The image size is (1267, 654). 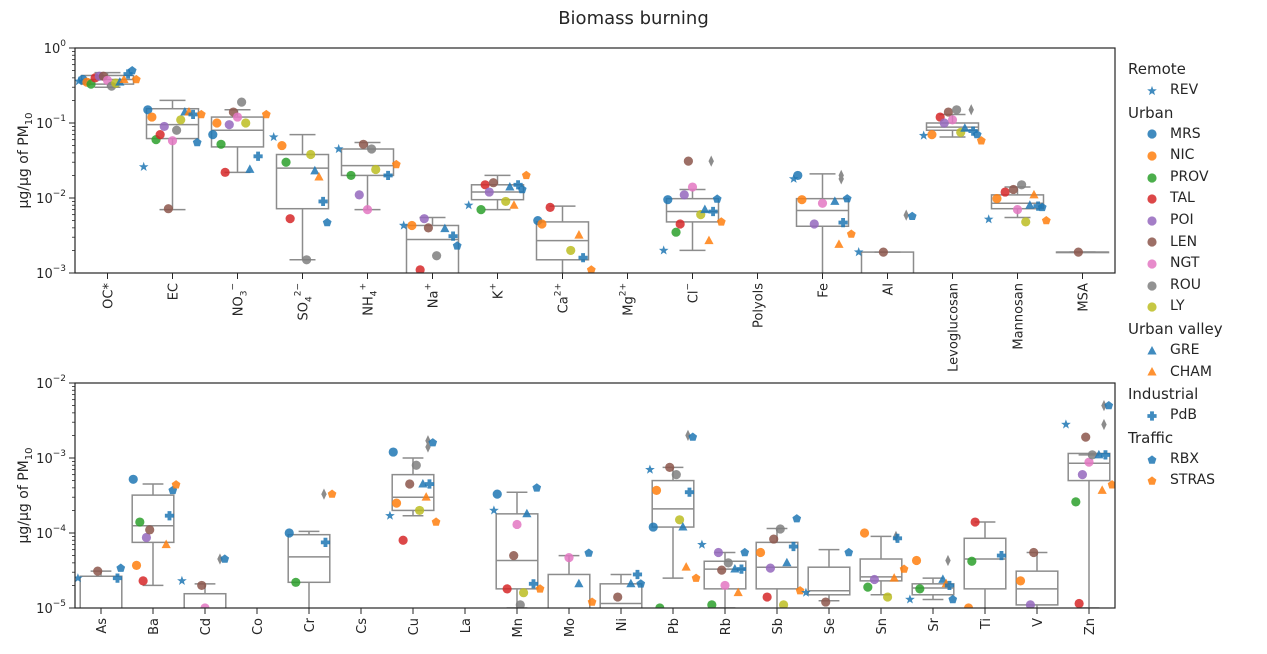 What do you see at coordinates (1175, 373) in the screenshot?
I see `legend-item: CHAM` at bounding box center [1175, 373].